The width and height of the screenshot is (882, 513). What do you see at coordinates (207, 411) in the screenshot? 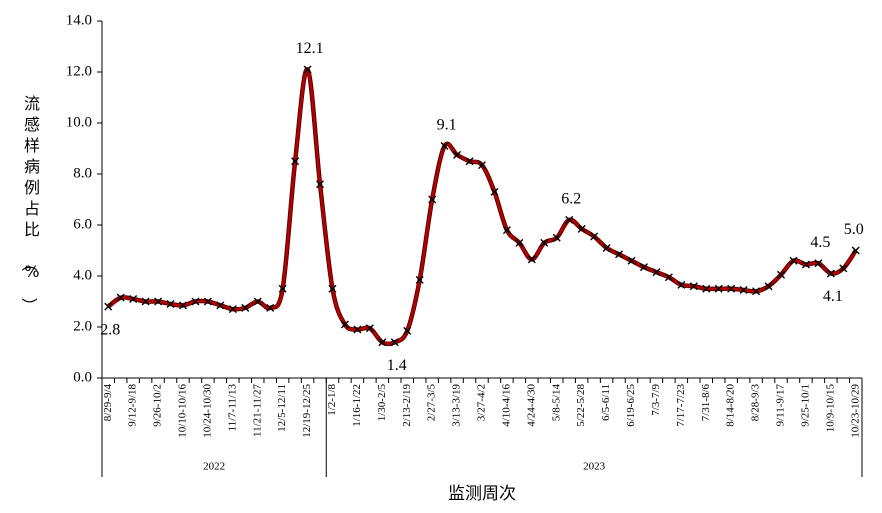
I see `x-tick-label: 10/24-10/30` at bounding box center [207, 411].